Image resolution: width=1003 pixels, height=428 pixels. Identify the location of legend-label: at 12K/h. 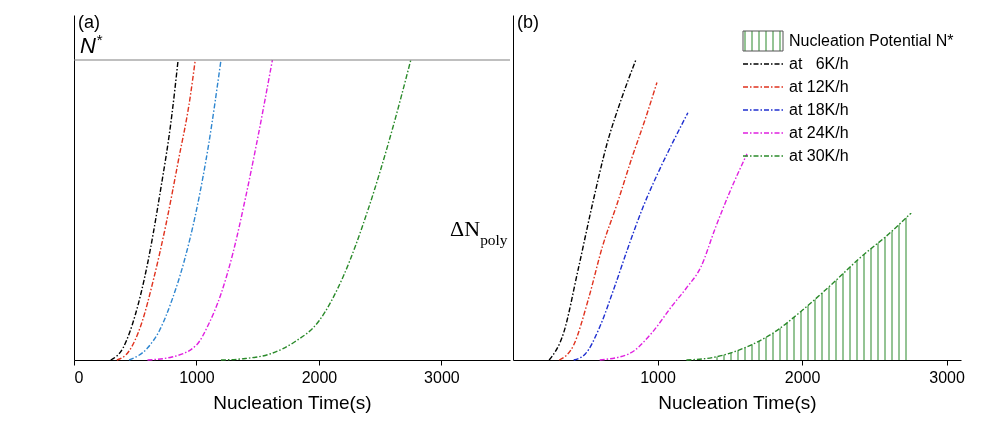
(819, 86).